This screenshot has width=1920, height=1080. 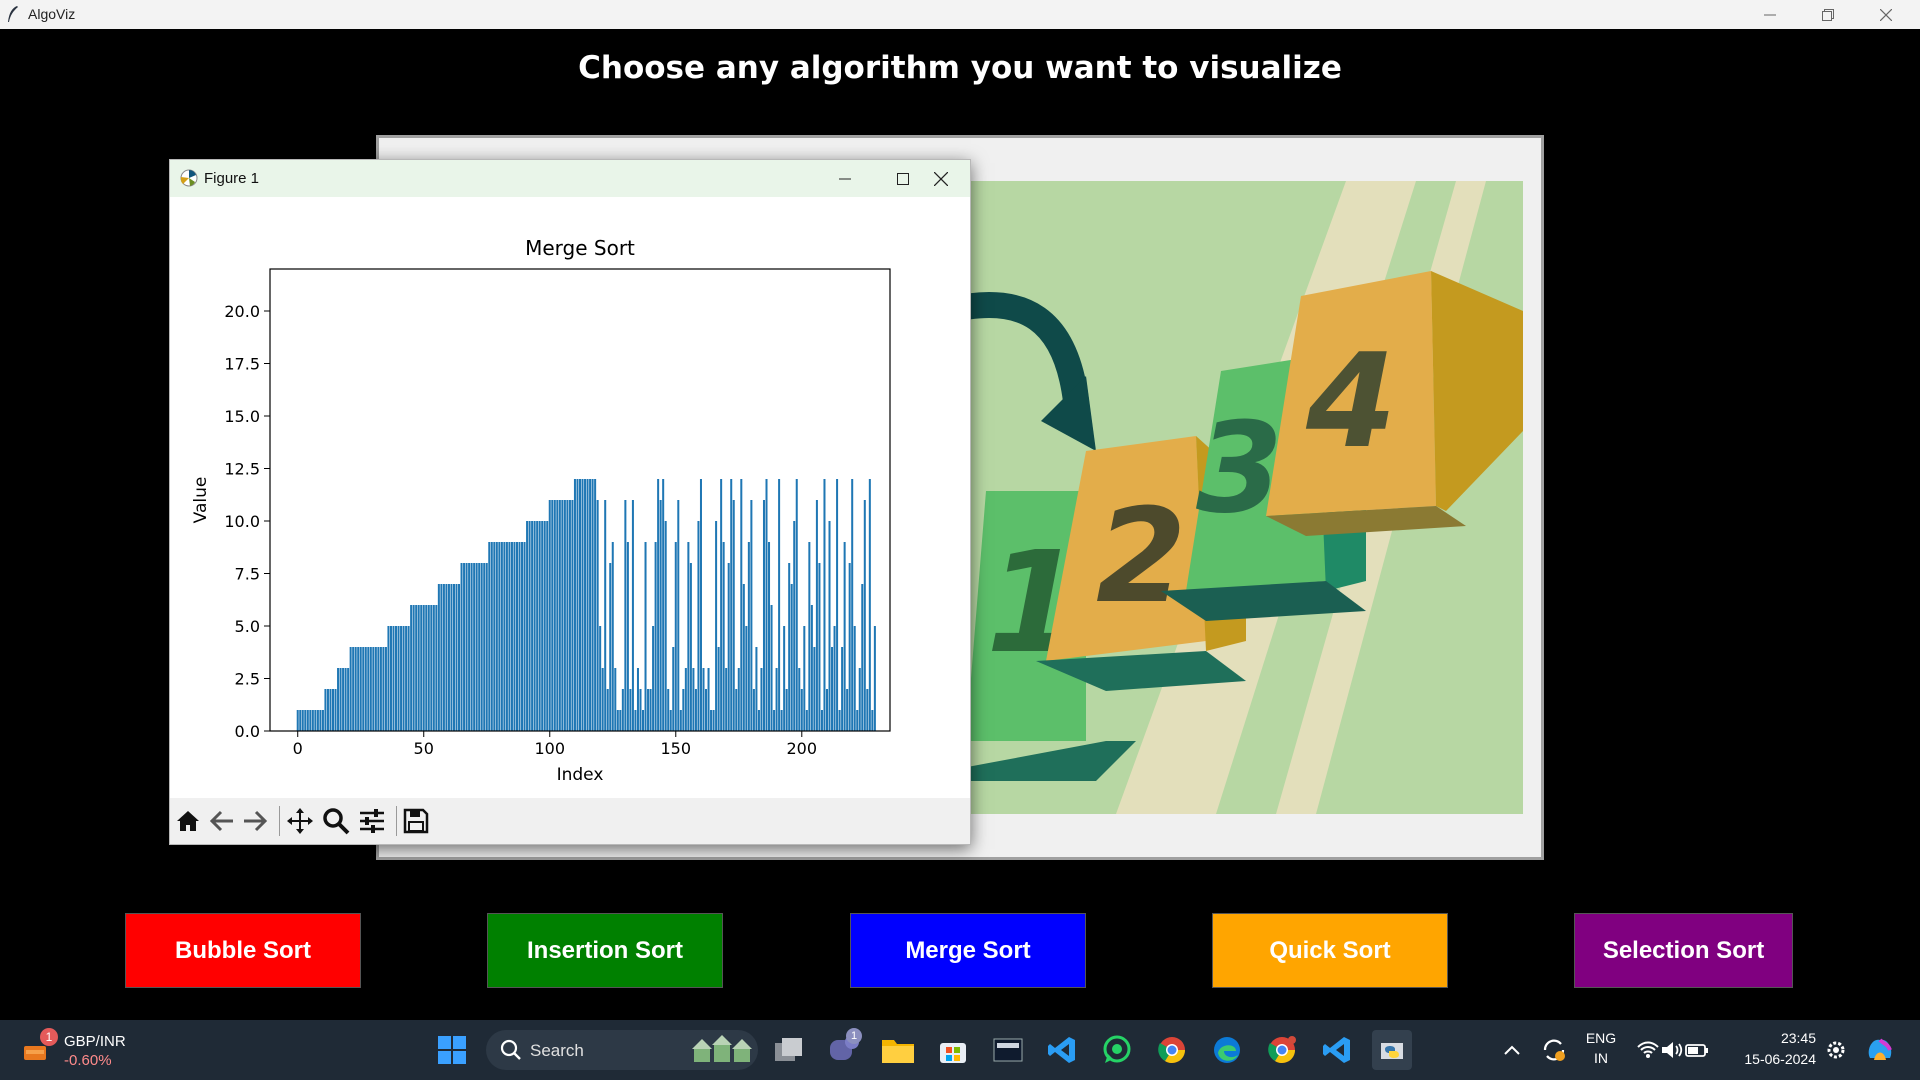 I want to click on copilot-button, so click(x=1880, y=1050).